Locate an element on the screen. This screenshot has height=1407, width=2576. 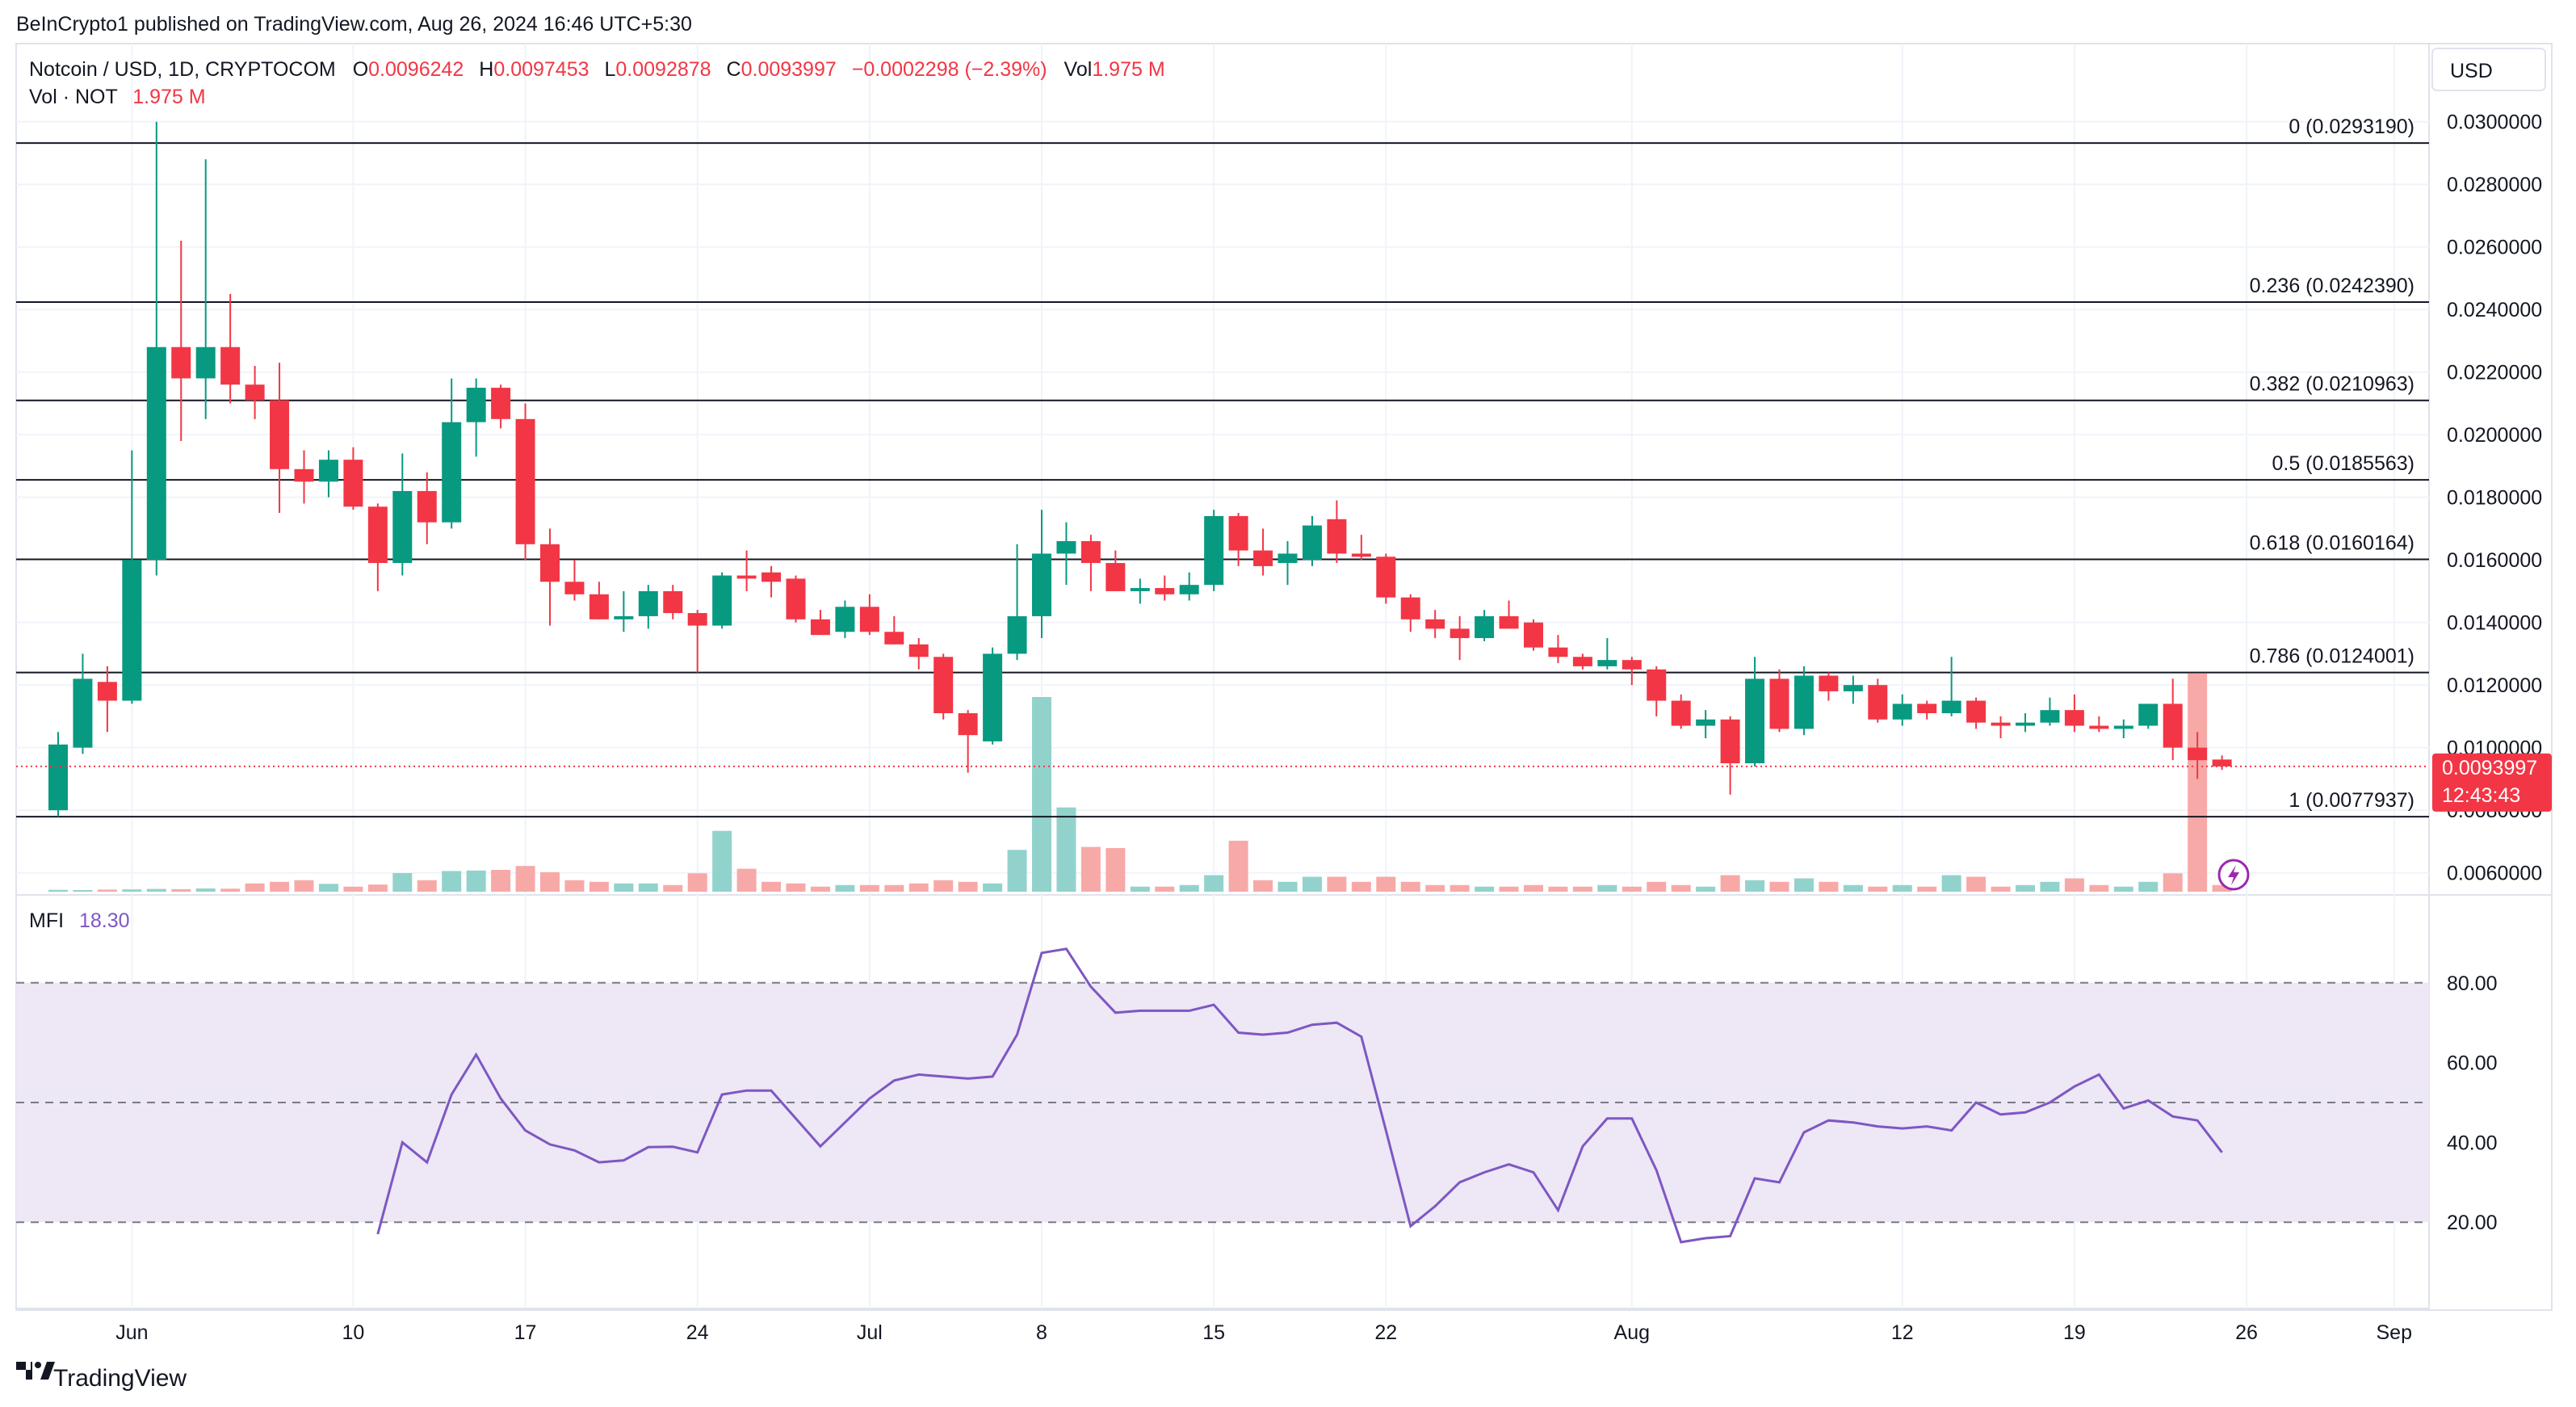
time-tick-label: Aug is located at coordinates (1632, 1332).